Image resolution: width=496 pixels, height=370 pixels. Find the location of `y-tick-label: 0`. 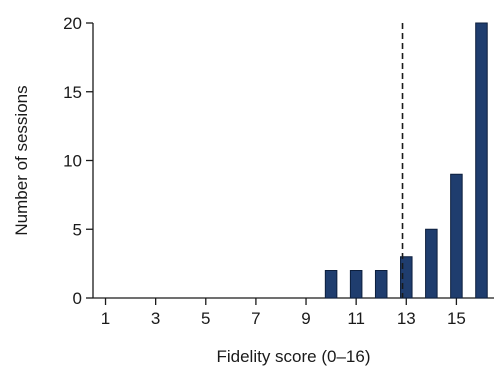

y-tick-label: 0 is located at coordinates (77, 298).